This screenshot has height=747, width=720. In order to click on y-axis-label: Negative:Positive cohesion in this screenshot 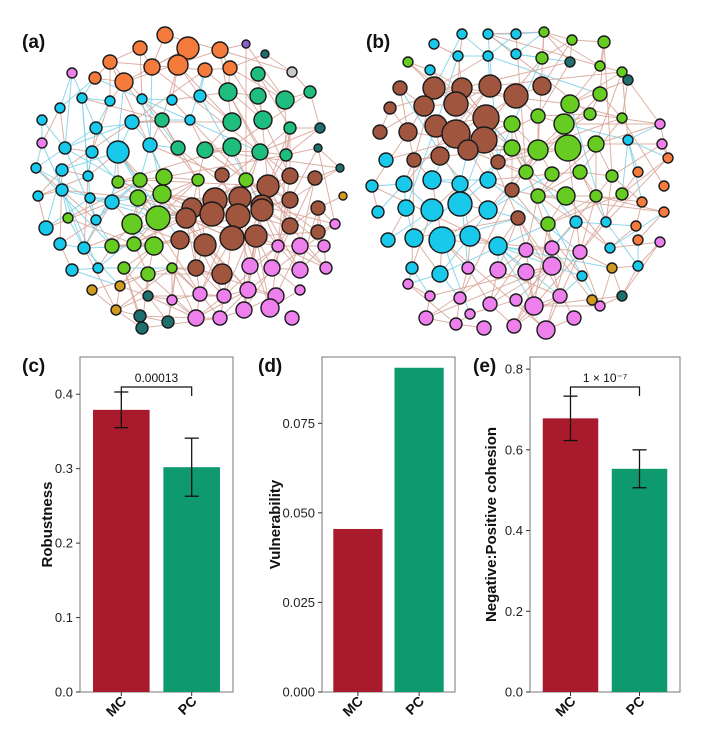, I will do `click(491, 524)`.